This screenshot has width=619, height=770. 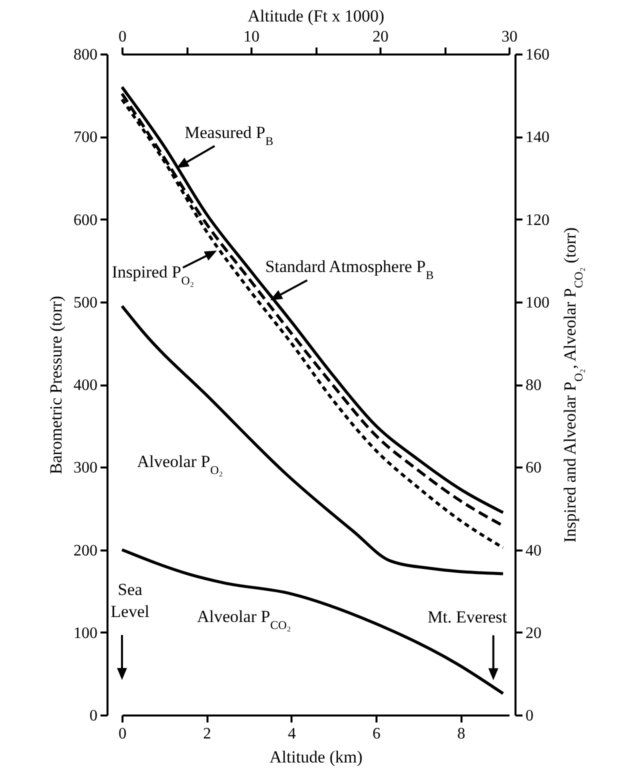 I want to click on y-tick-label: 200, so click(x=86, y=551).